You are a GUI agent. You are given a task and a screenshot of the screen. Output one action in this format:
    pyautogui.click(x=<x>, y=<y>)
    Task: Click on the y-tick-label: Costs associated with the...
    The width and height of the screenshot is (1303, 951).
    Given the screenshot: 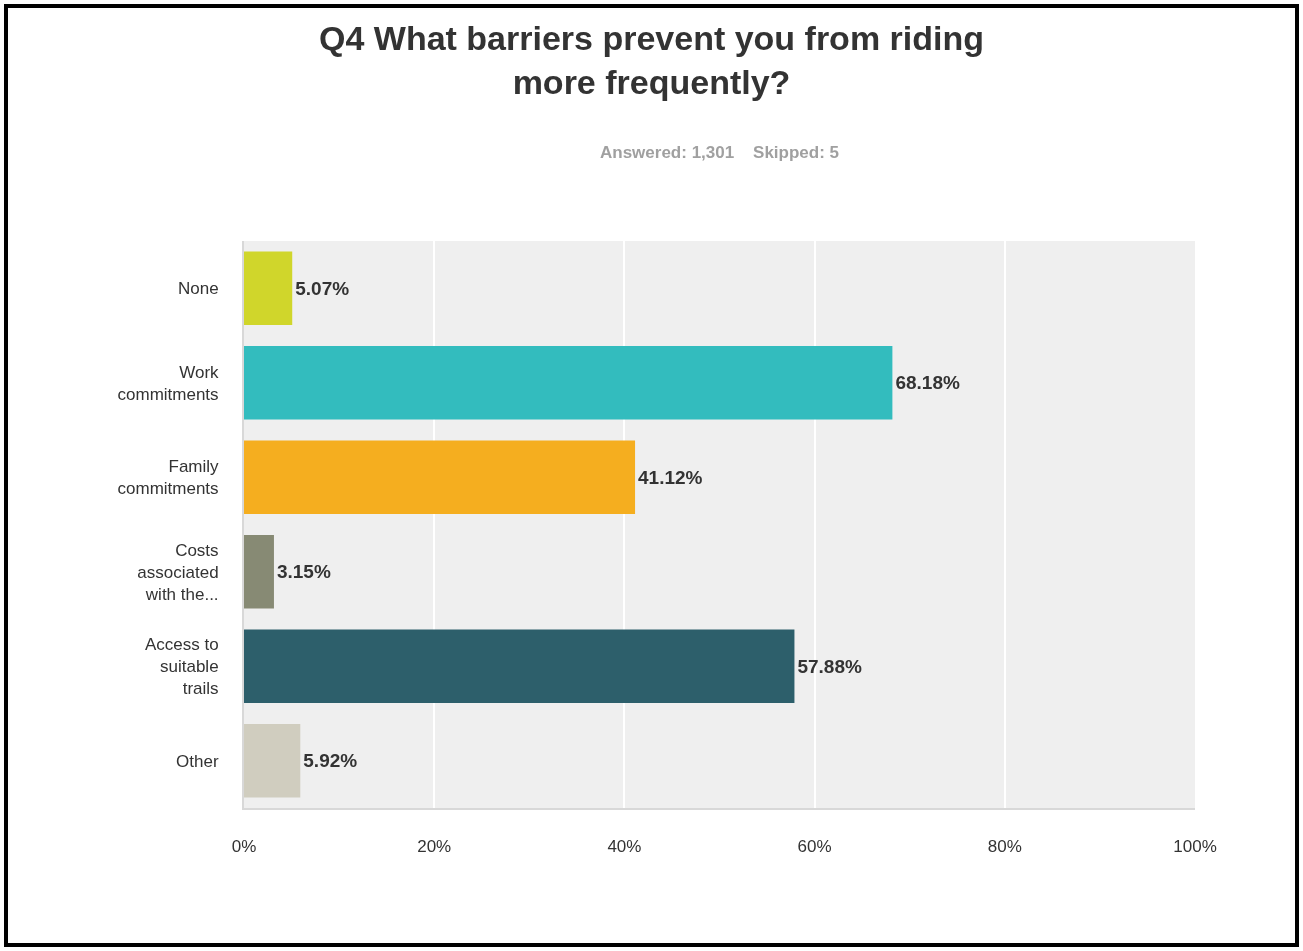 What is the action you would take?
    pyautogui.click(x=178, y=572)
    